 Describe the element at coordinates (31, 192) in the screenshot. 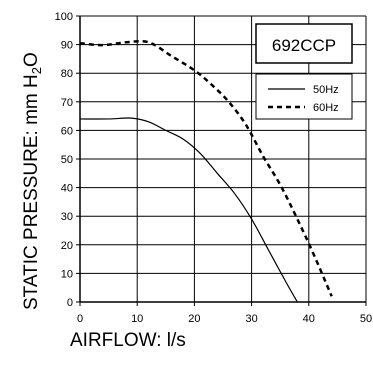

I see `y-axis-title-main: STATIC PRESSURE: mm H` at that location.